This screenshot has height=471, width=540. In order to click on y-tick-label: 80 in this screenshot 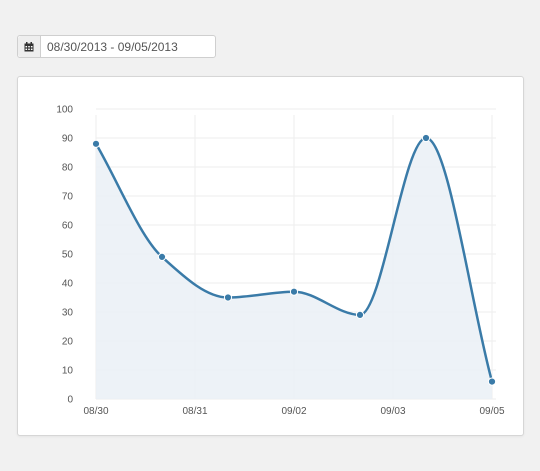, I will do `click(68, 168)`.